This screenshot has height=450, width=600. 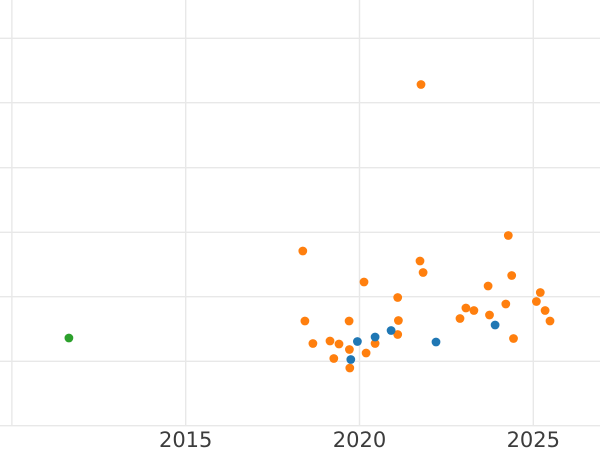 I want to click on x-tick-label-2025: 2025, so click(x=533, y=439).